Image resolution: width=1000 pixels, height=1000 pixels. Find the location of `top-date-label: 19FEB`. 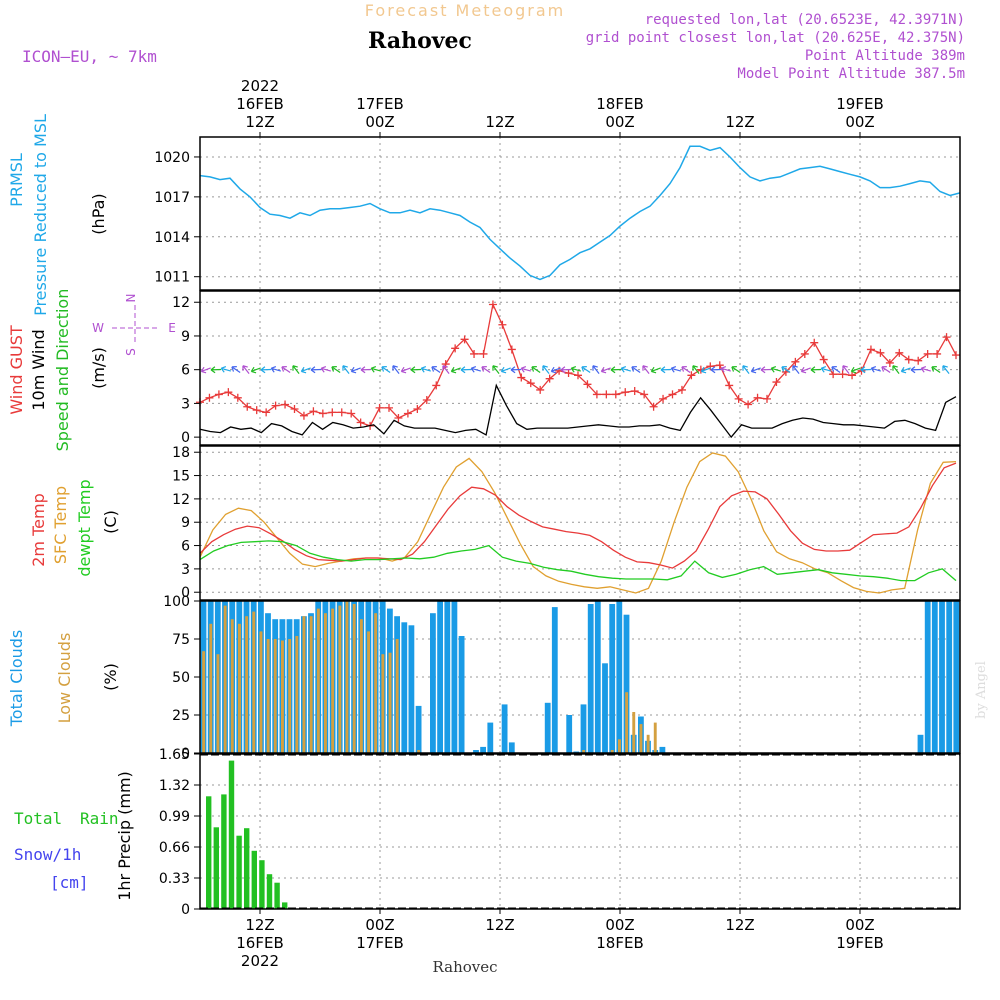

top-date-label: 19FEB is located at coordinates (859, 104).